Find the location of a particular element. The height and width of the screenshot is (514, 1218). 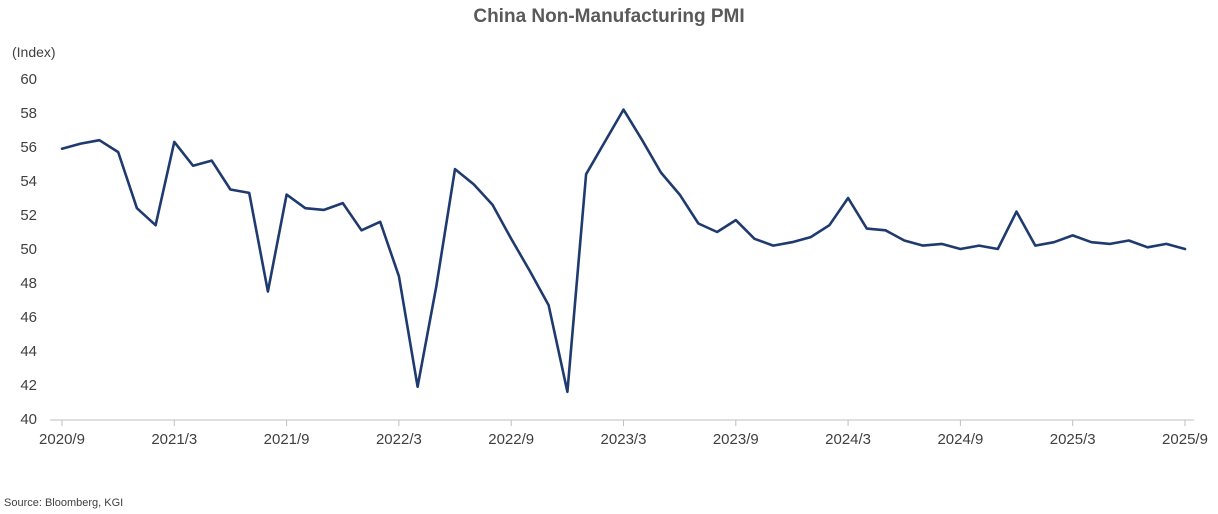

x-tick-label: 2024/9 is located at coordinates (960, 439).